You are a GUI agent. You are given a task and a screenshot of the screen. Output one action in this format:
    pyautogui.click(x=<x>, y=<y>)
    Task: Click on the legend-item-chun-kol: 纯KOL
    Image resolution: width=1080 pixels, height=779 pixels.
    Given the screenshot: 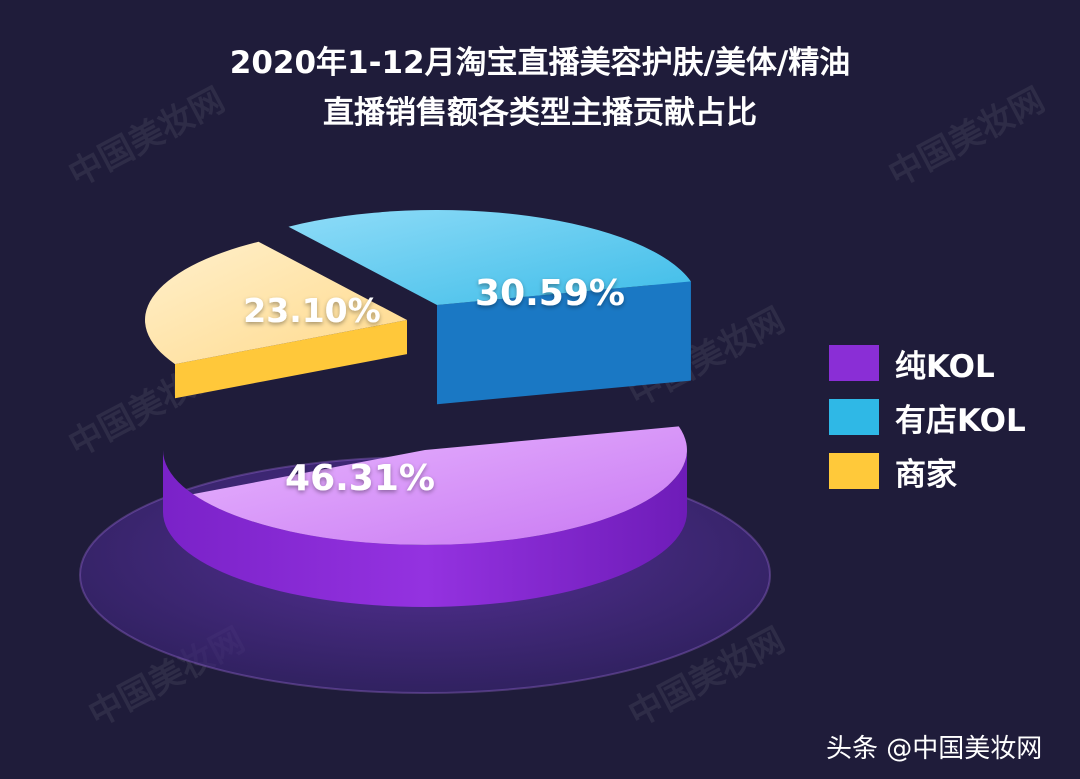 What is the action you would take?
    pyautogui.click(x=927, y=363)
    